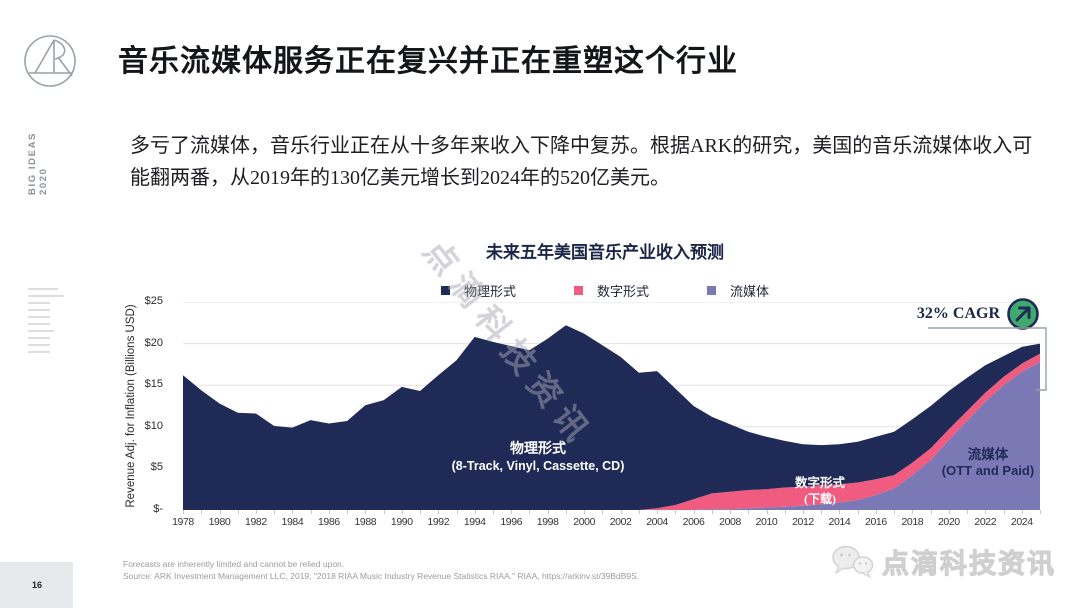 The image size is (1080, 608). I want to click on brand-line2: 2020, so click(43, 181).